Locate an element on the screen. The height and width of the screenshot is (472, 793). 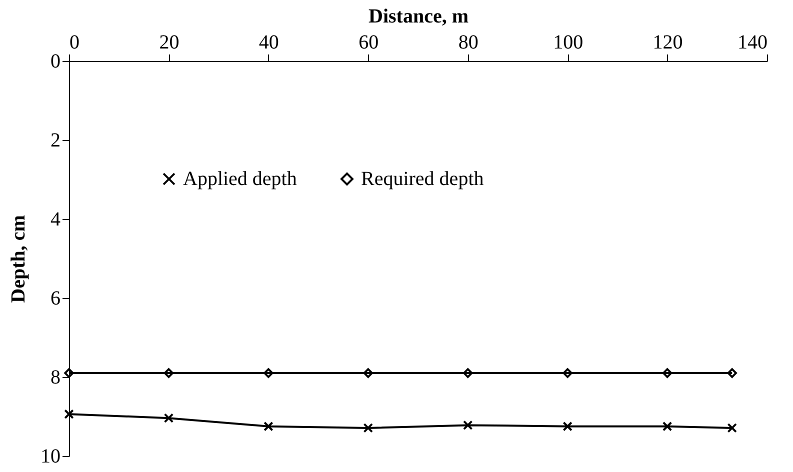
x-axis-title: Distance, m is located at coordinates (418, 17).